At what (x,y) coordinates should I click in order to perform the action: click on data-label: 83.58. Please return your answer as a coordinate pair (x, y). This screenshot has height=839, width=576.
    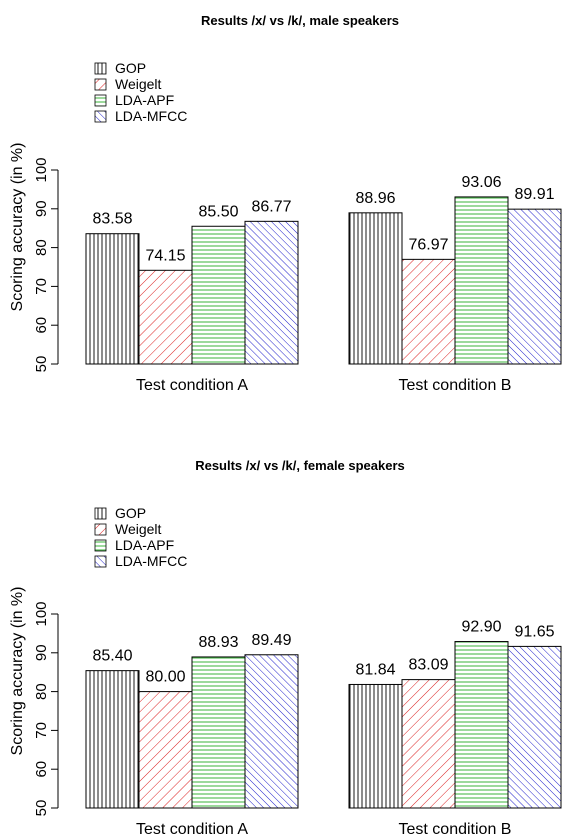
    Looking at the image, I should click on (112, 219).